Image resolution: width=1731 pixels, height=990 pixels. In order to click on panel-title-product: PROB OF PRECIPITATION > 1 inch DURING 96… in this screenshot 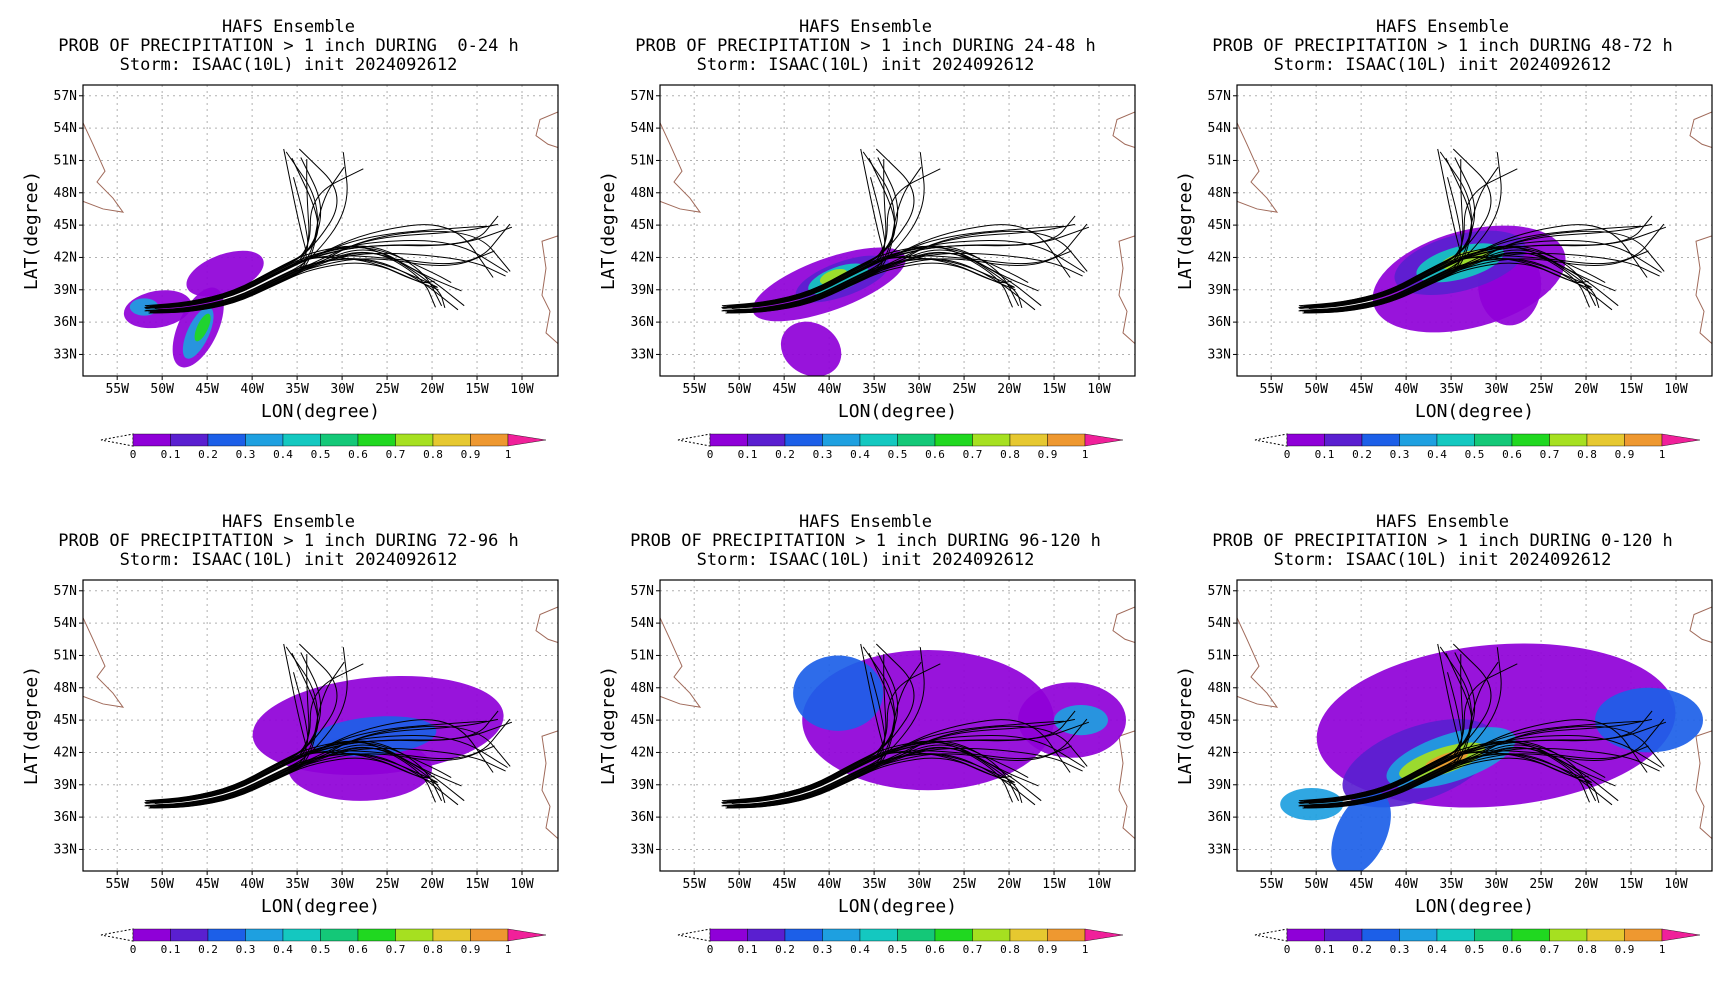, I will do `click(865, 541)`.